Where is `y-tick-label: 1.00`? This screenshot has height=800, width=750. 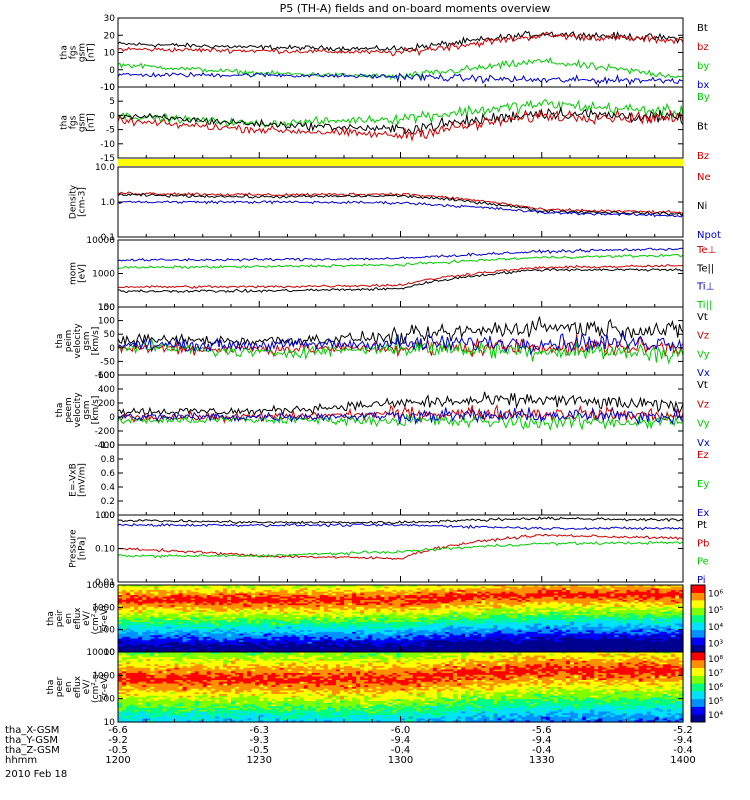
y-tick-label: 1.00 is located at coordinates (105, 516).